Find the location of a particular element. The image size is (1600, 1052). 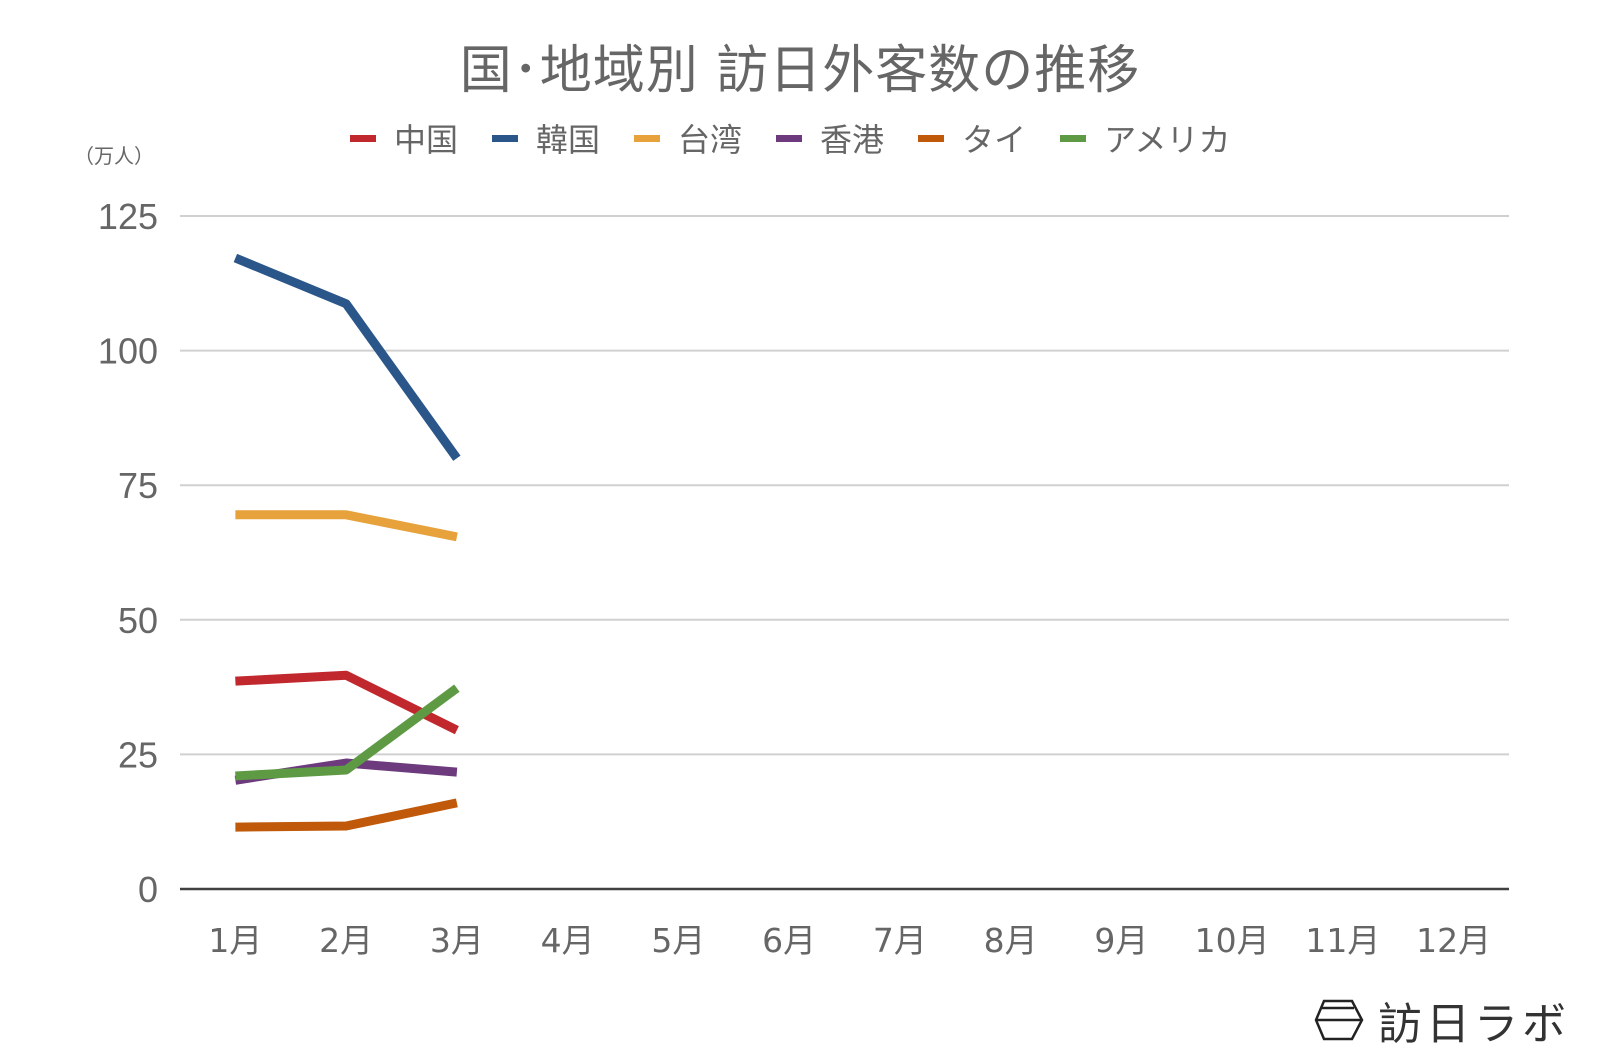

legend-item: 香港 is located at coordinates (830, 138).